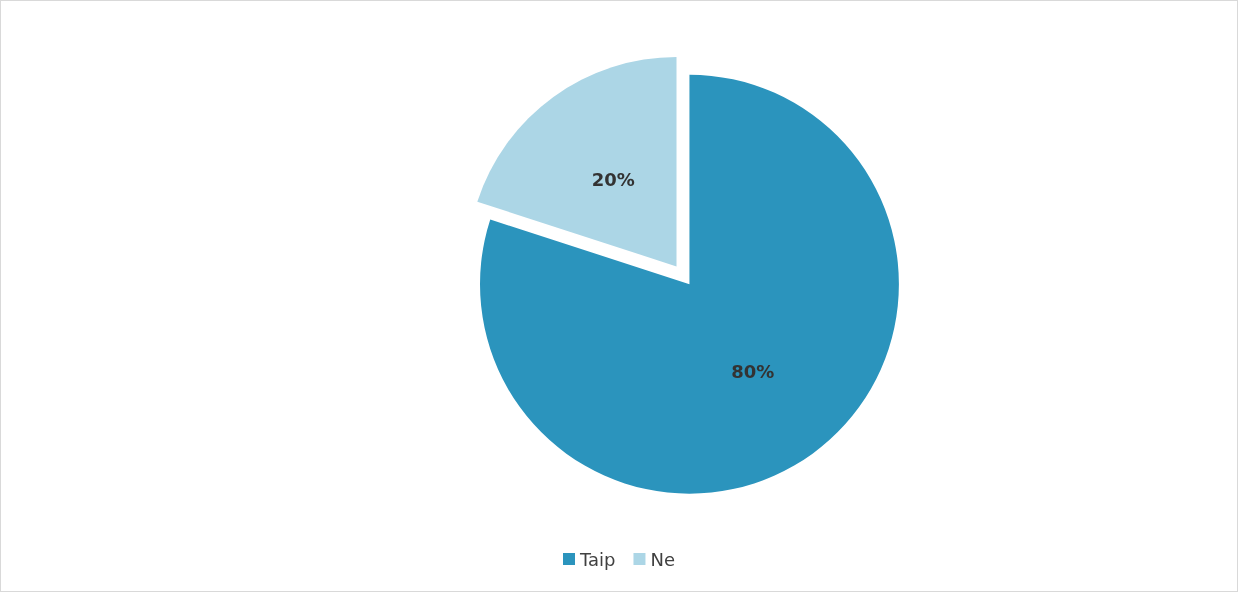  What do you see at coordinates (663, 559) in the screenshot?
I see `legend-label: Ne` at bounding box center [663, 559].